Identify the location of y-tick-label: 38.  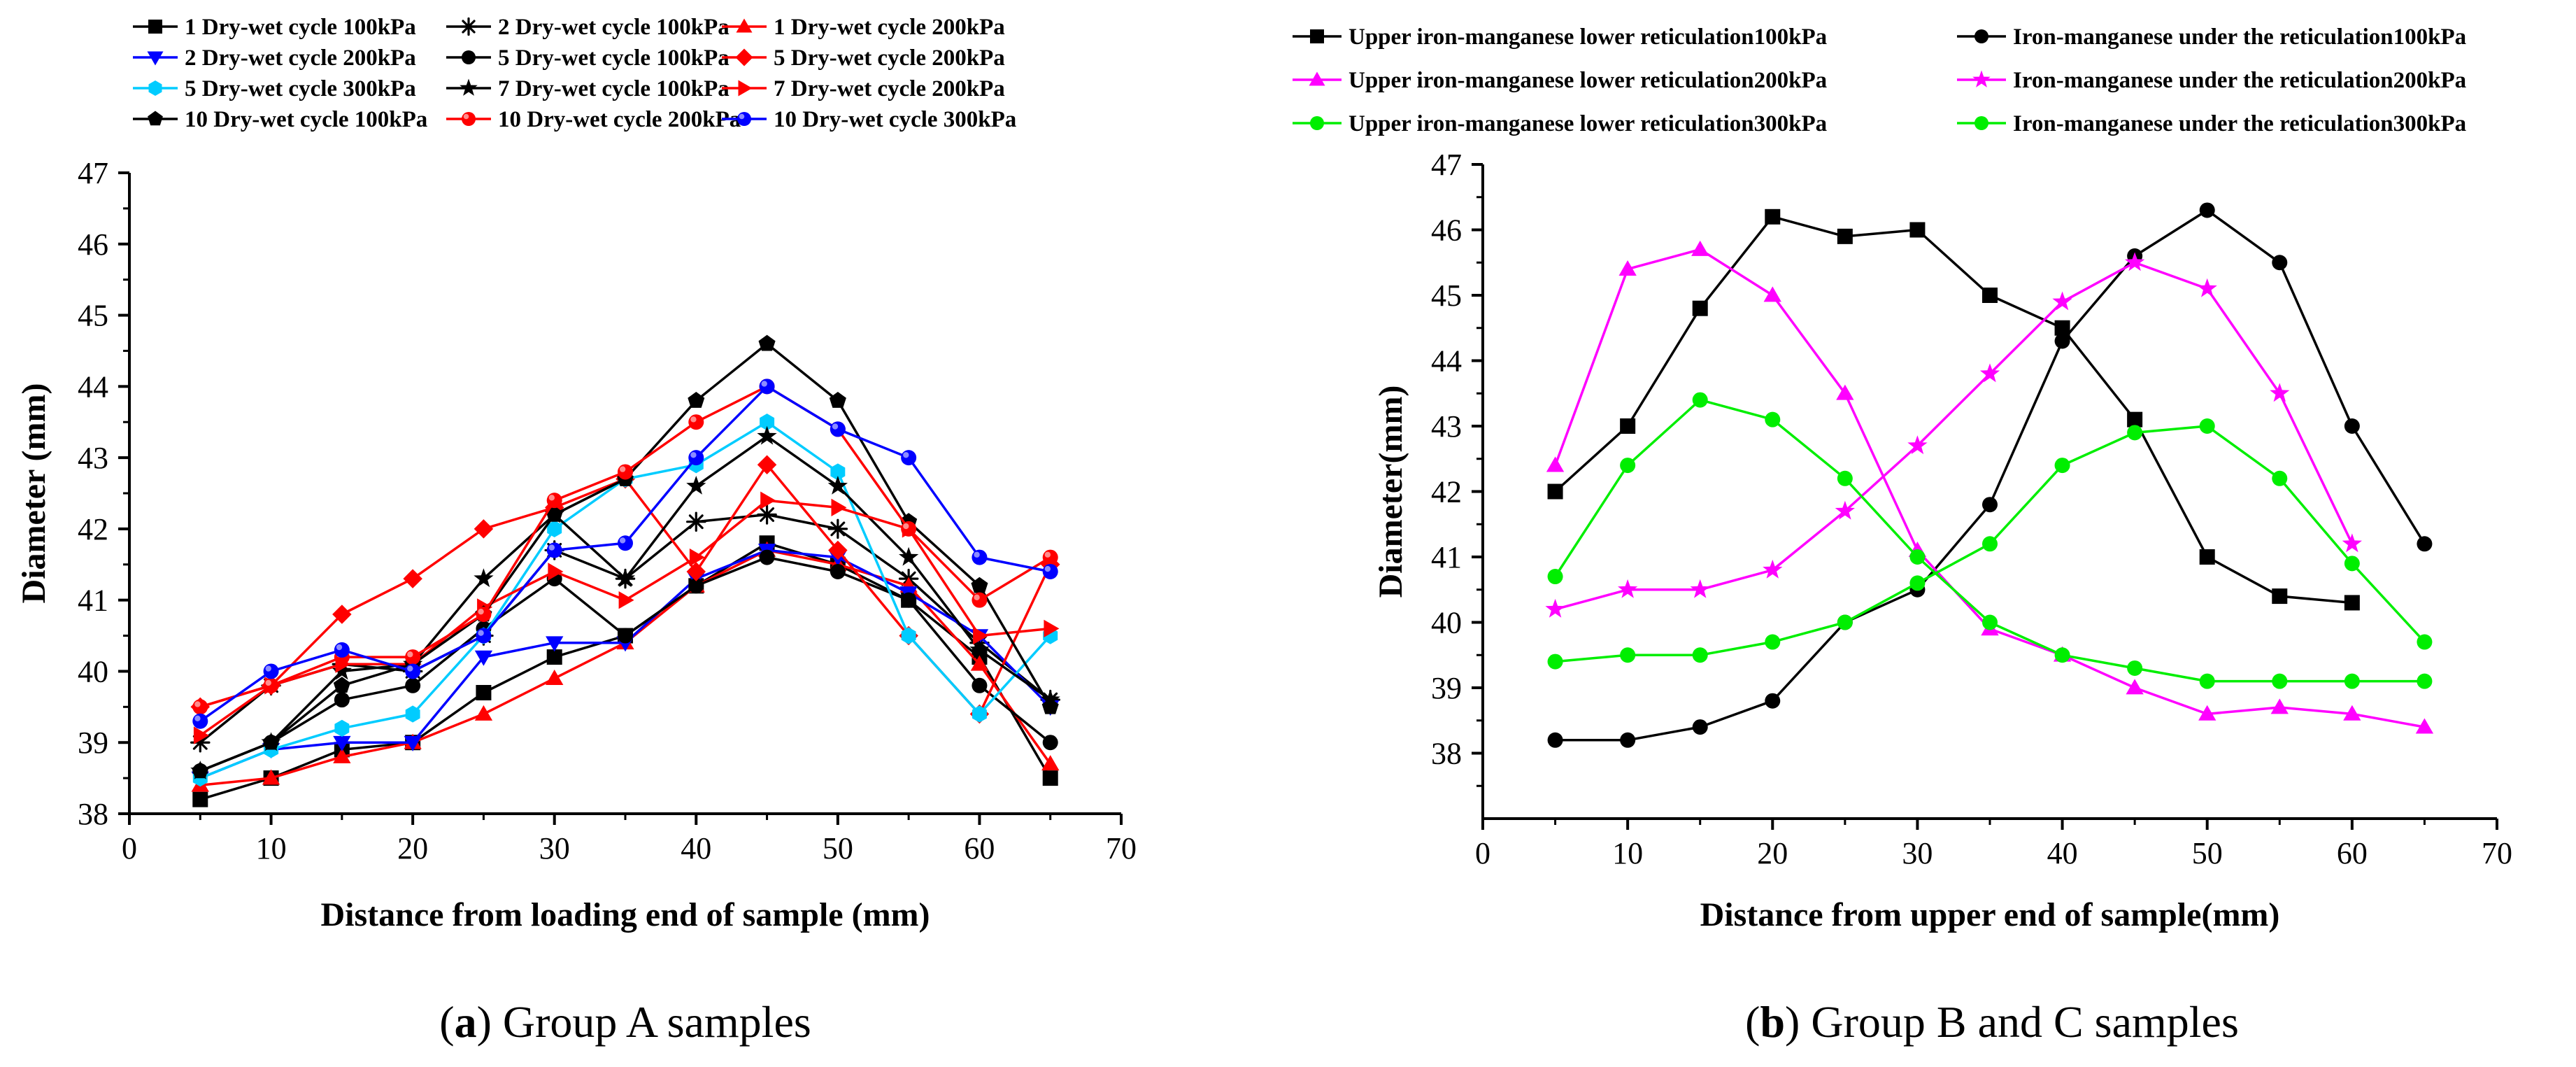
(93, 814).